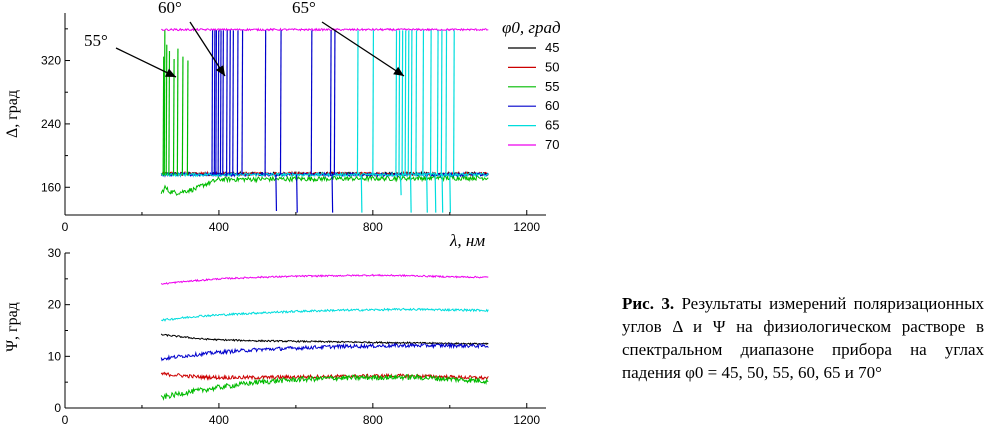  What do you see at coordinates (552, 47) in the screenshot?
I see `legend-label-45: 45` at bounding box center [552, 47].